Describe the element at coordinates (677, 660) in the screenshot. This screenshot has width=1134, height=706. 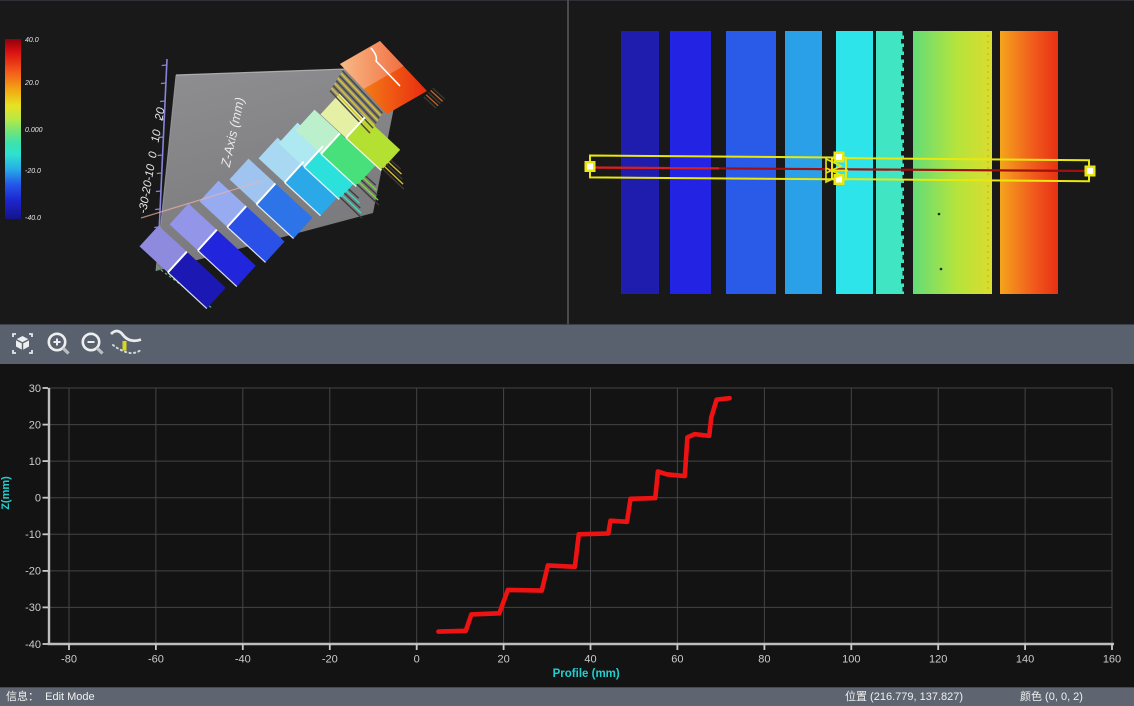
I see `svg-text: 60` at that location.